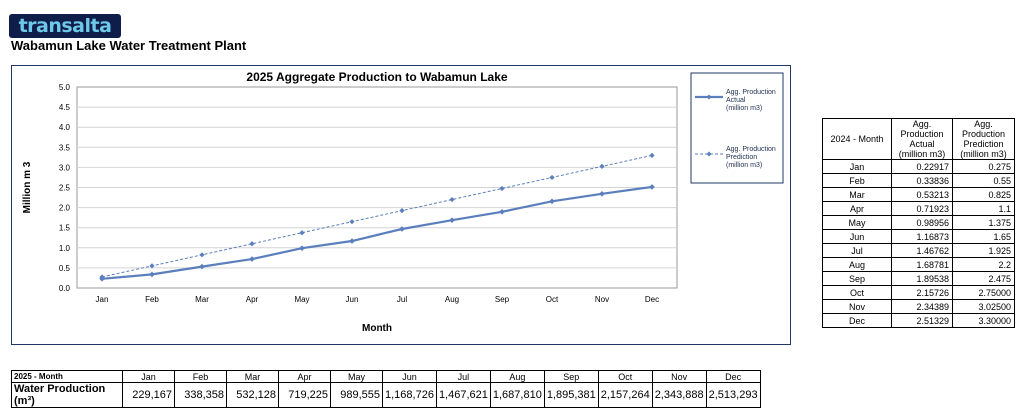 The width and height of the screenshot is (1024, 408). I want to click on side-table-row: Feb 0.33836 0.55, so click(918, 180).